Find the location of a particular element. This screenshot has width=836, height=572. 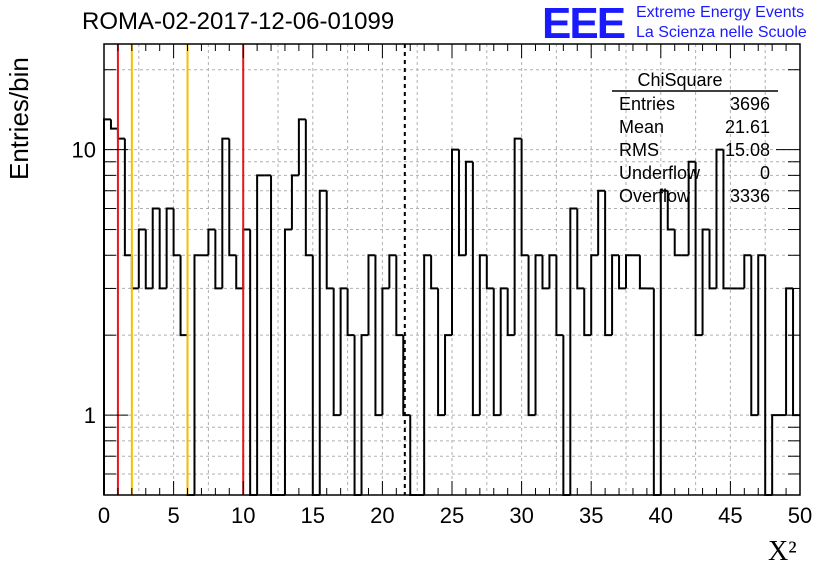

x-tick-label: 45 is located at coordinates (730, 515).